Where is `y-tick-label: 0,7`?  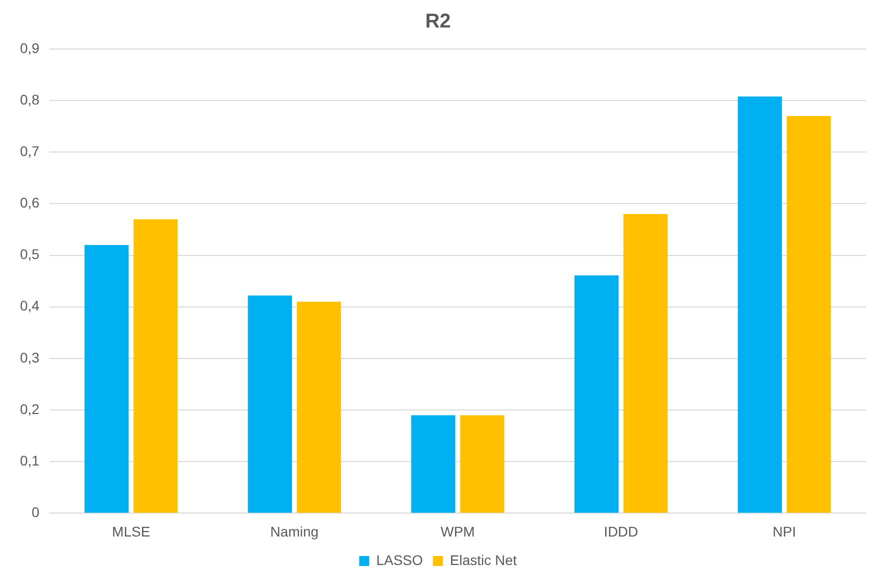
y-tick-label: 0,7 is located at coordinates (30, 151).